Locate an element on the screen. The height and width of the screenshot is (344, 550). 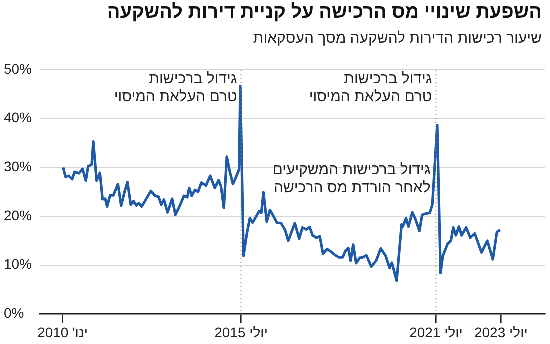
chart-title: השפעת שינויי מס הרכישה על קניית דירות להשקעה is located at coordinates (324, 13).